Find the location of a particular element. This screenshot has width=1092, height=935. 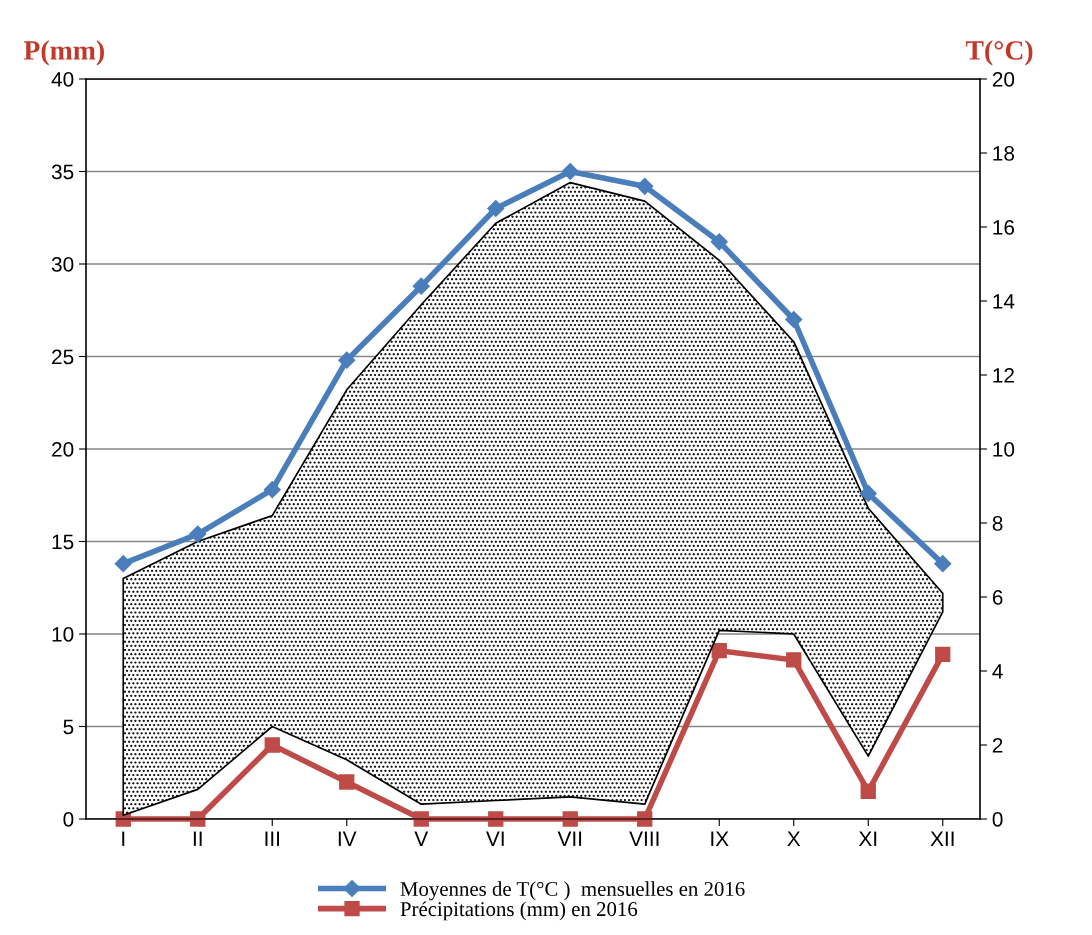

y-tick-label: 15 is located at coordinates (63, 542).